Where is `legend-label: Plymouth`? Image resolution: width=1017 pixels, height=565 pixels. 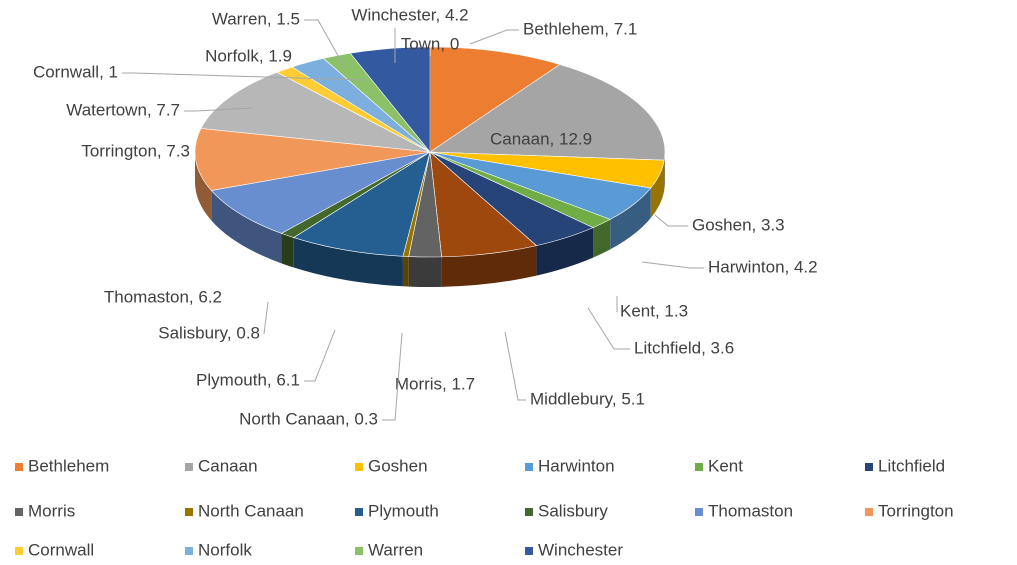
legend-label: Plymouth is located at coordinates (403, 510).